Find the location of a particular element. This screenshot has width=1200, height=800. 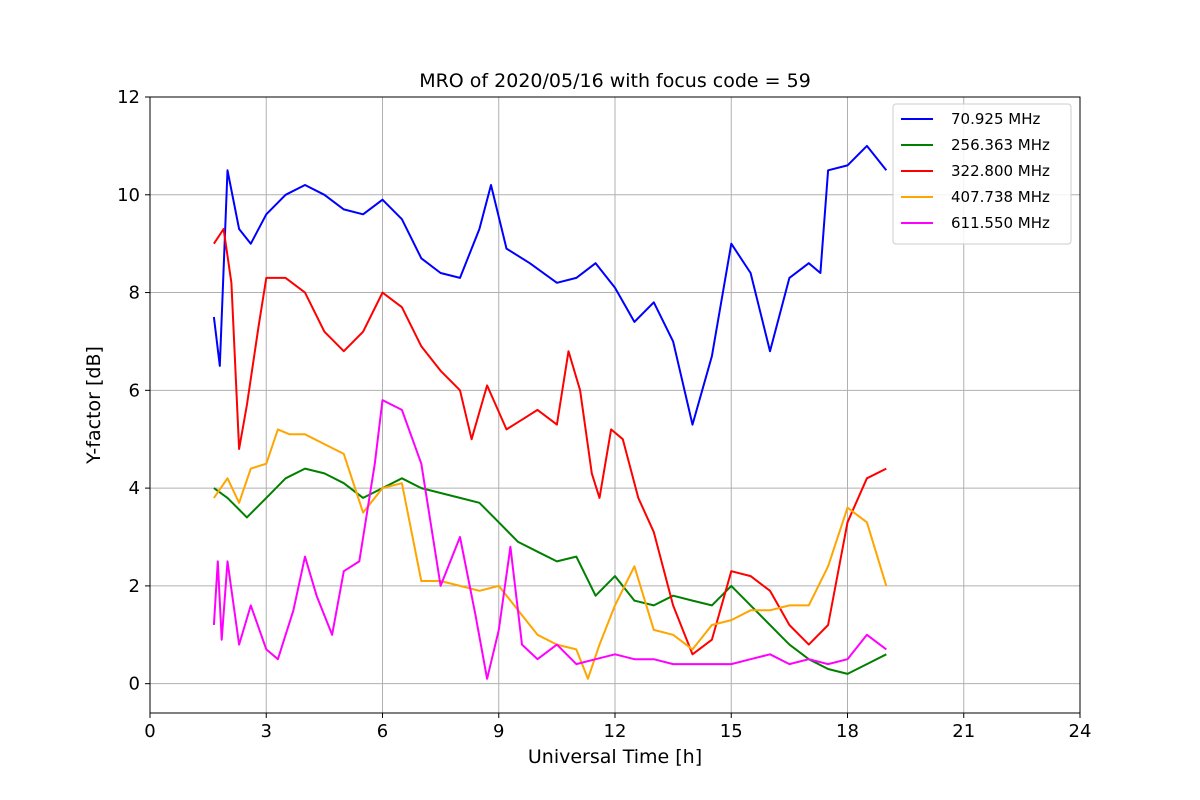

legend-label: 322.800 MHz is located at coordinates (1000, 171).